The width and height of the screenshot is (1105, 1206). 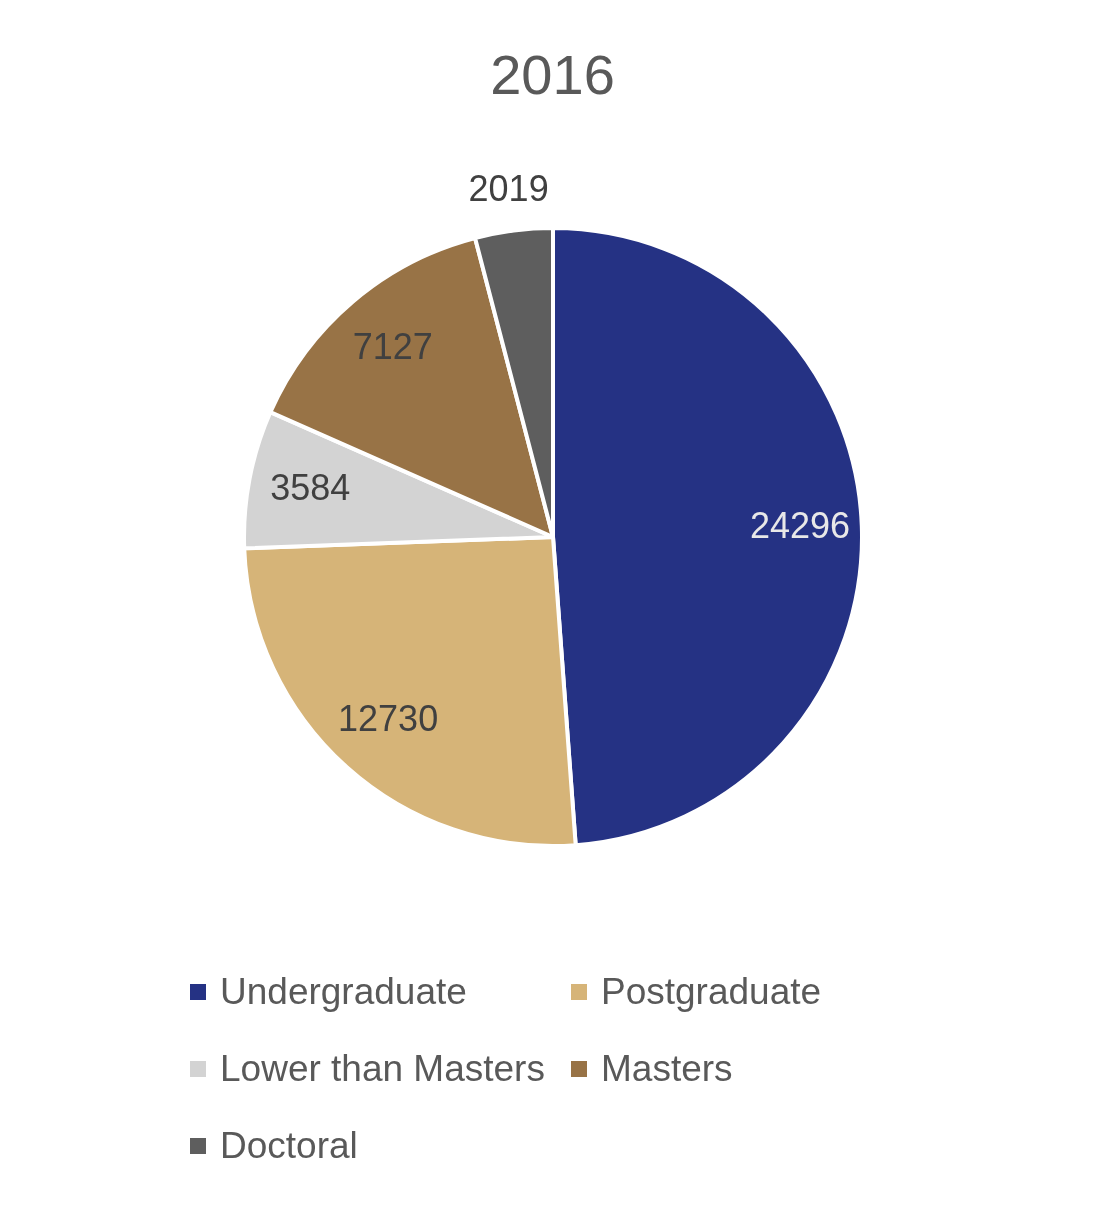 What do you see at coordinates (508, 188) in the screenshot?
I see `data-label: 2019` at bounding box center [508, 188].